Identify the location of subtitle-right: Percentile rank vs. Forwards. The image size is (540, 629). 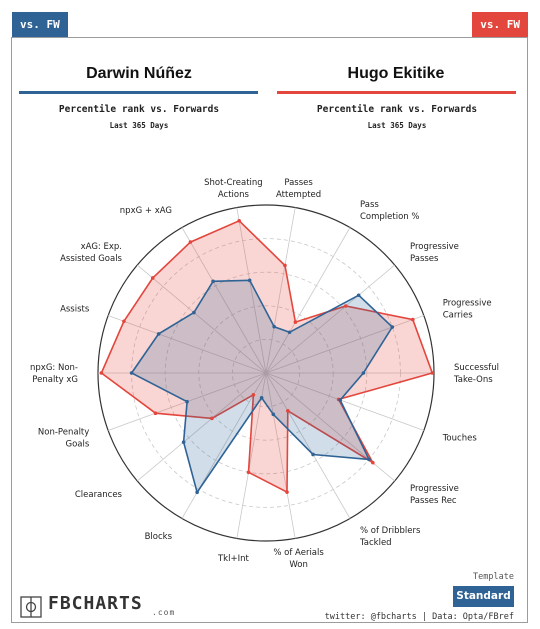
(397, 109).